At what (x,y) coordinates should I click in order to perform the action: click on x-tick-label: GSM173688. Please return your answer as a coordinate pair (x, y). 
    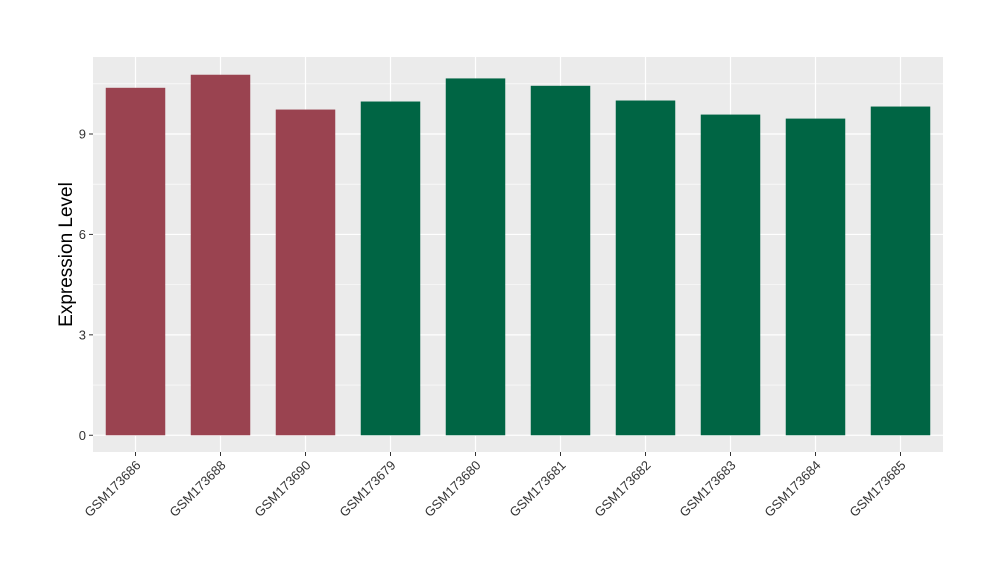
    Looking at the image, I should click on (197, 489).